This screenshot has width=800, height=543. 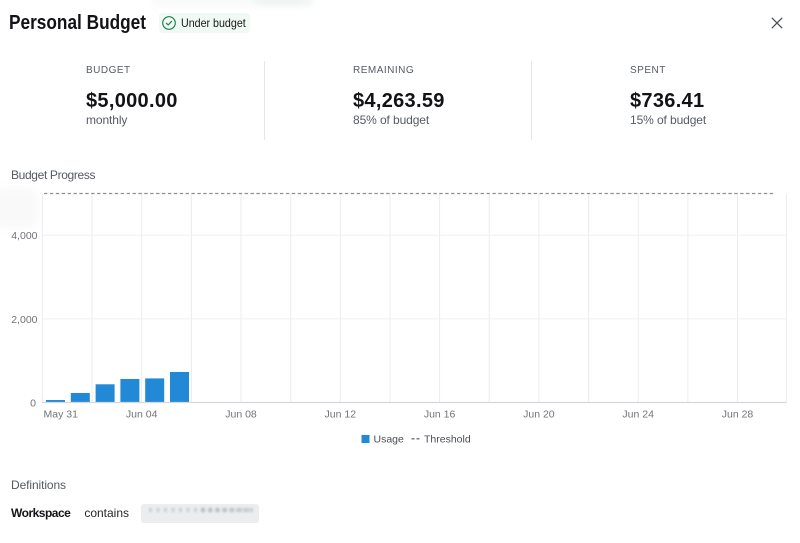 I want to click on svg-text: Jun 20, so click(x=539, y=415).